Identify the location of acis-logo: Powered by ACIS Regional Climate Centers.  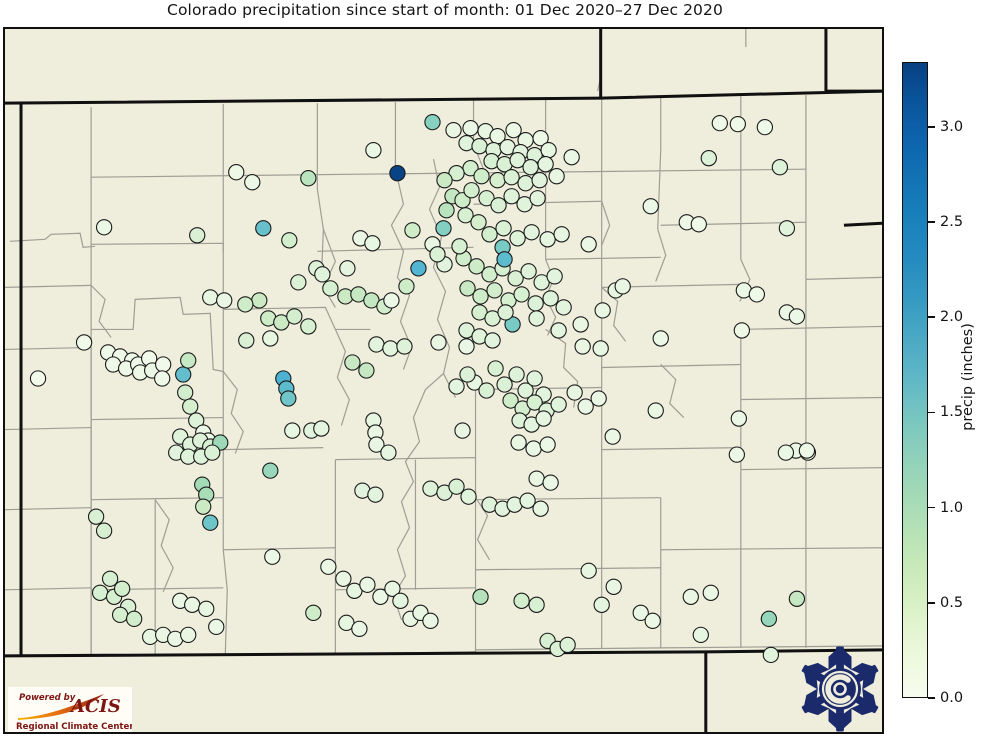
(70, 709).